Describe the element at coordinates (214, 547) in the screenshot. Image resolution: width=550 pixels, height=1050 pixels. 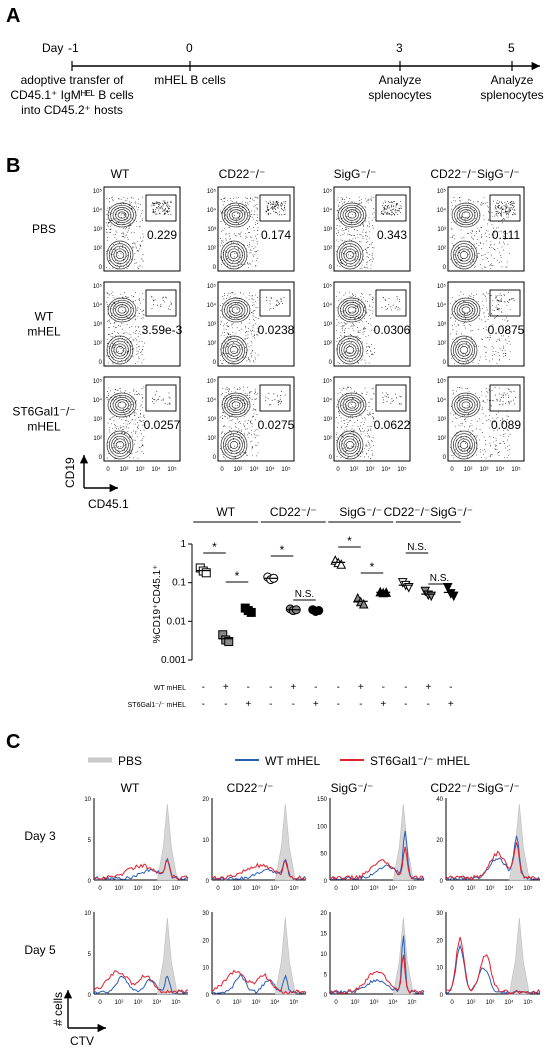
I see `significance-label: *` at that location.